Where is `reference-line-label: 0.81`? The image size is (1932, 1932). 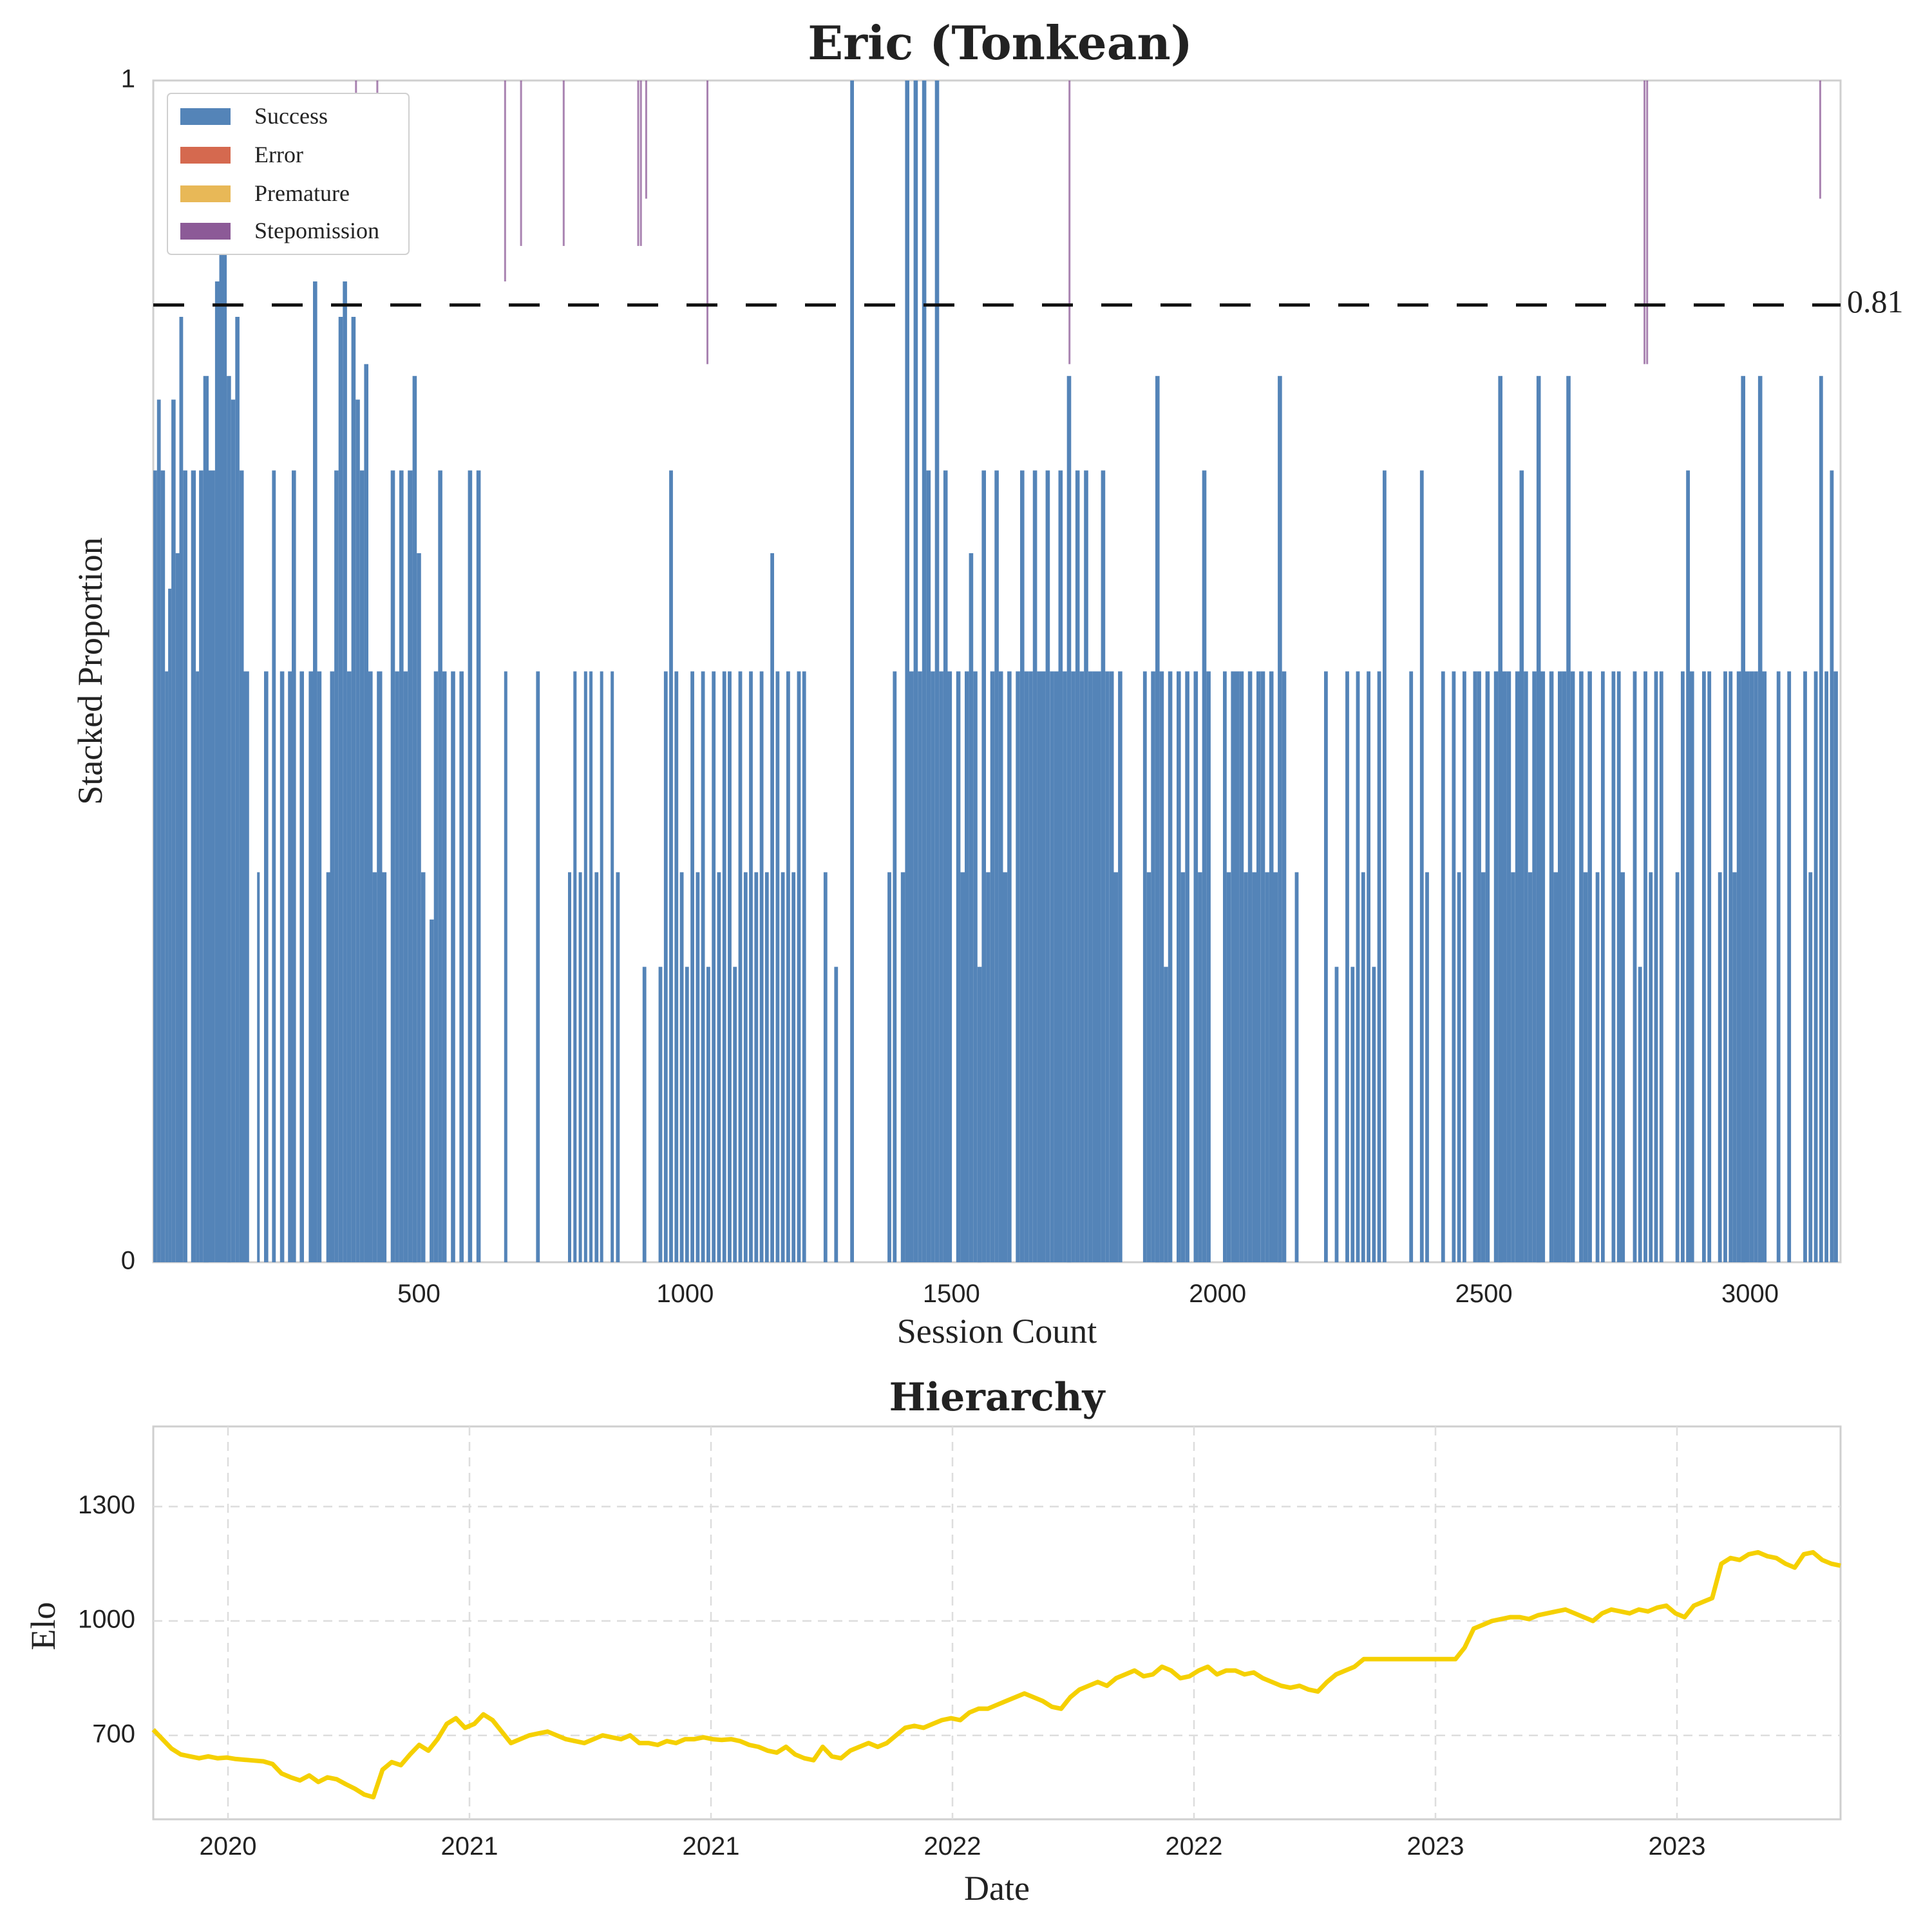
reference-line-label: 0.81 is located at coordinates (1876, 301).